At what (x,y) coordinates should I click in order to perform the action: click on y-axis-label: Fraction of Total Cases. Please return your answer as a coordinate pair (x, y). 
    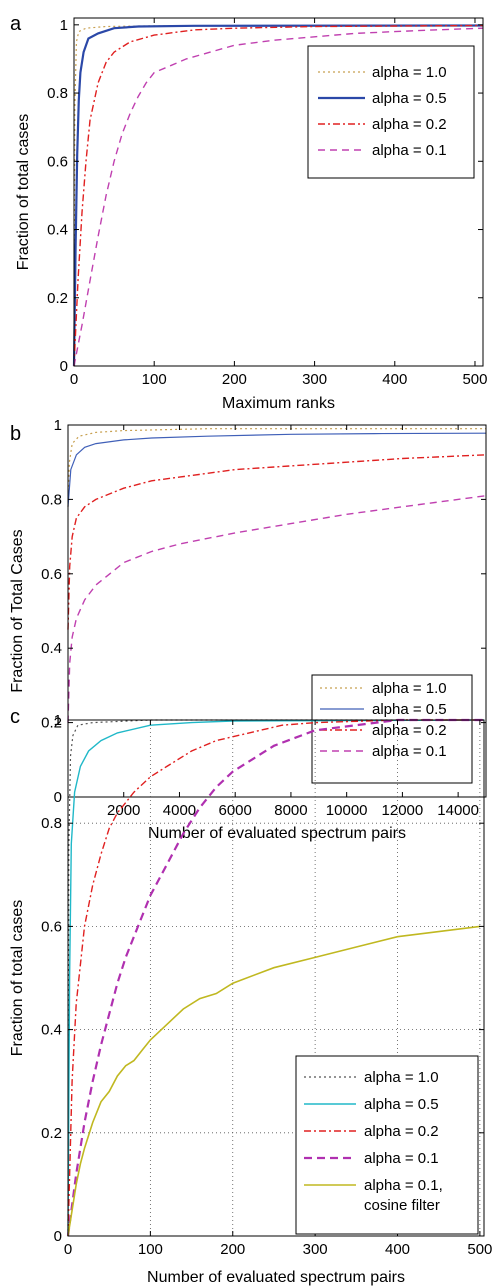
    Looking at the image, I should click on (17, 610).